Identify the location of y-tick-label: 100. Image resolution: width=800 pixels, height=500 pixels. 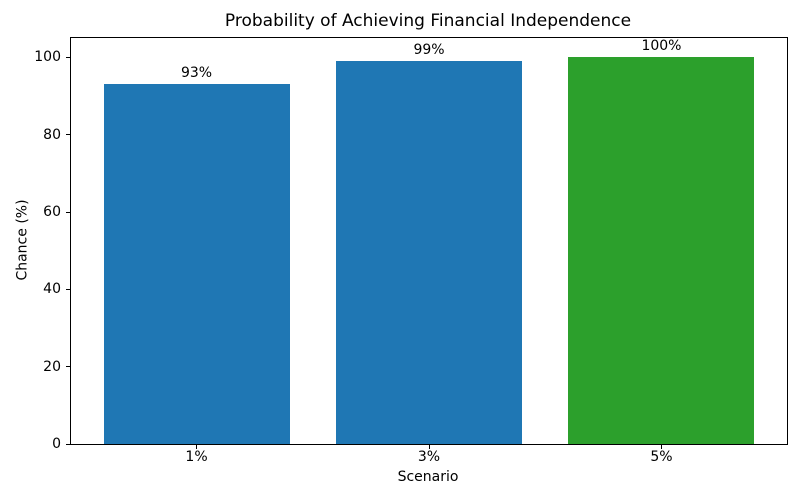
(47, 57).